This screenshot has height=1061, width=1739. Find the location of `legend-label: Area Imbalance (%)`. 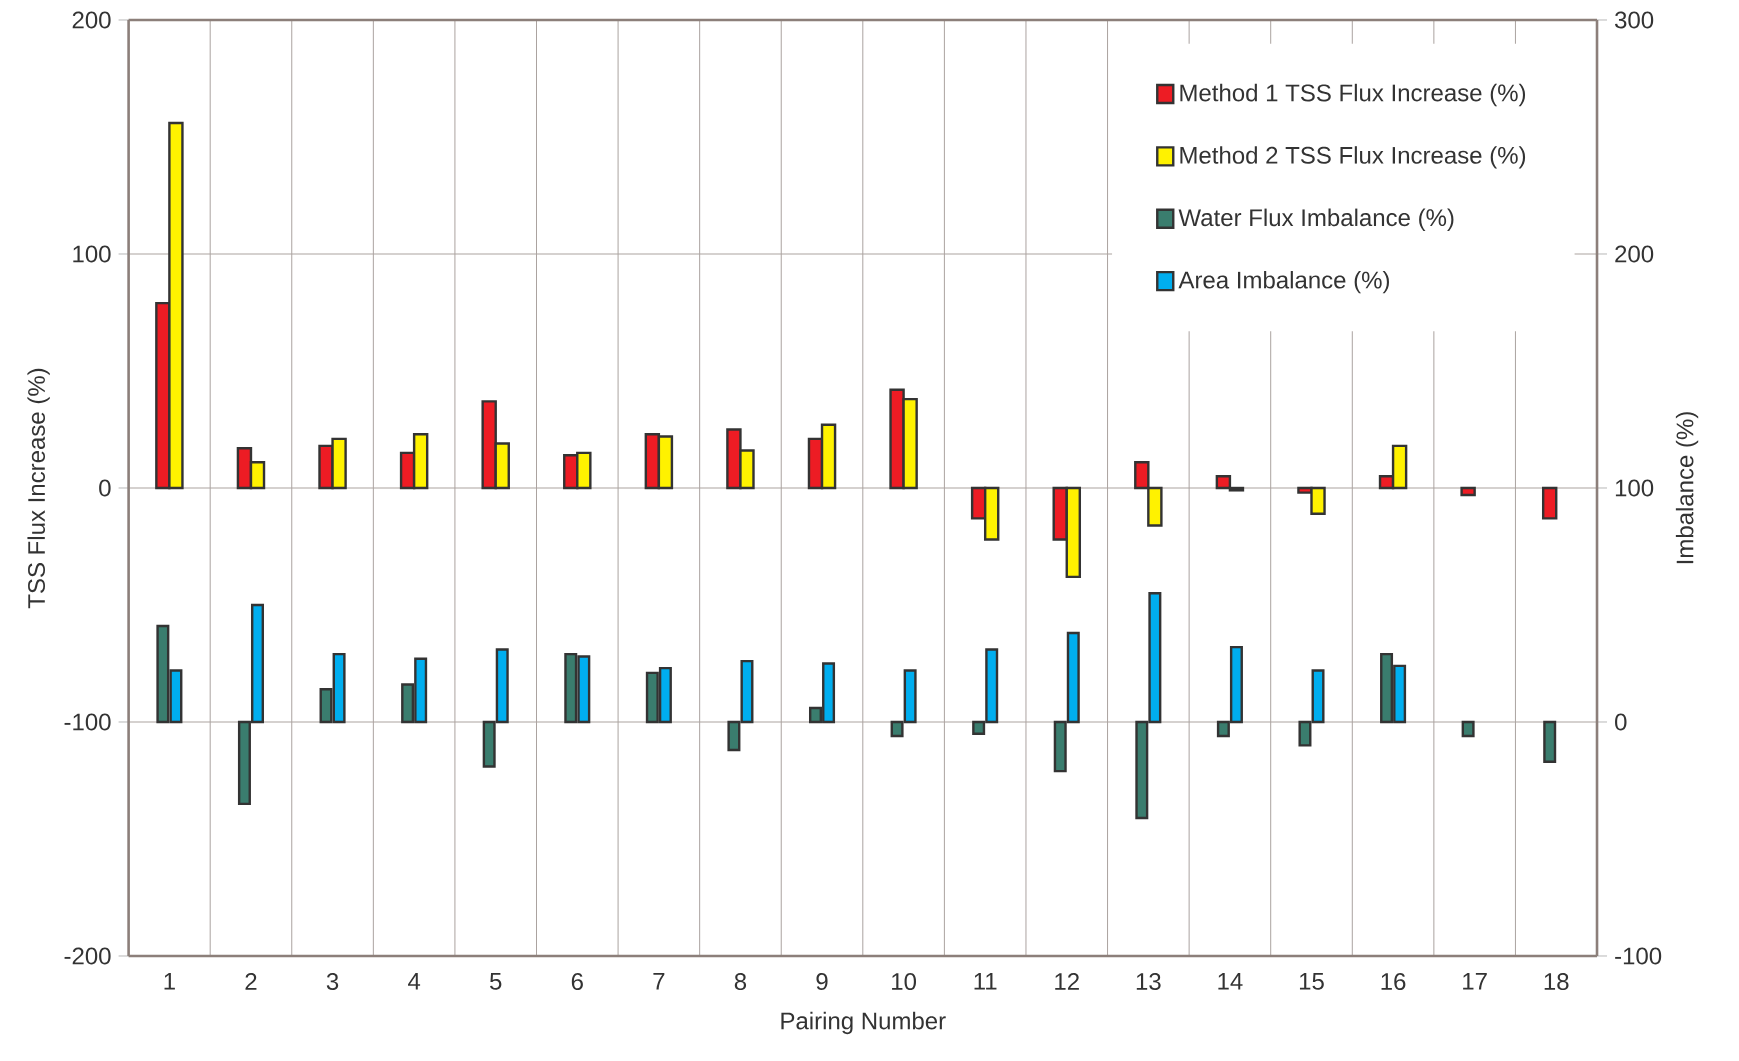

legend-label: Area Imbalance (%) is located at coordinates (1283, 282).